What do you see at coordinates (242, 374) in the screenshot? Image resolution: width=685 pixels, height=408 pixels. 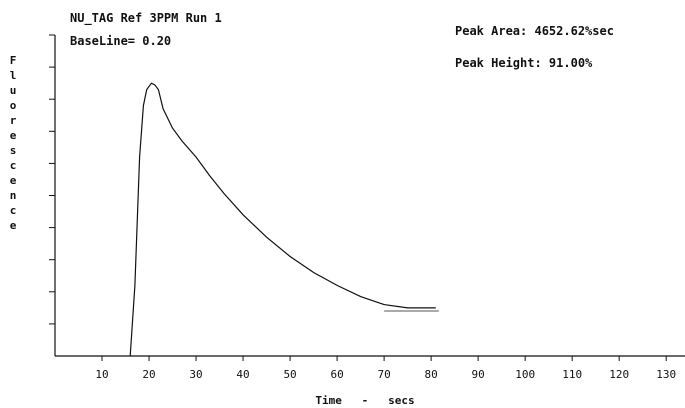 I see `x-tick-label: 40` at bounding box center [242, 374].